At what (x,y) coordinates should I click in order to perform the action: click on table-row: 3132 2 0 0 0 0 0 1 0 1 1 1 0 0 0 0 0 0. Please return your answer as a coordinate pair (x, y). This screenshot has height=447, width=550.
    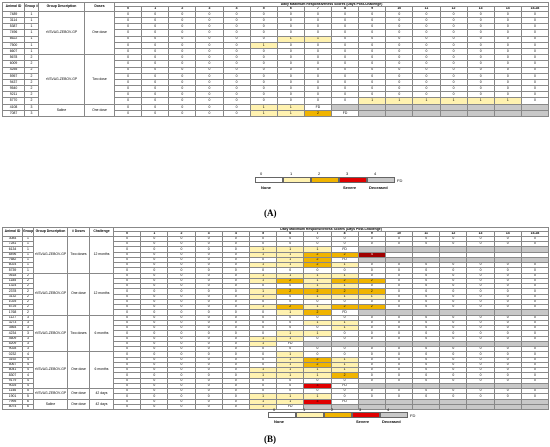
    Looking at the image, I should click on (276, 296).